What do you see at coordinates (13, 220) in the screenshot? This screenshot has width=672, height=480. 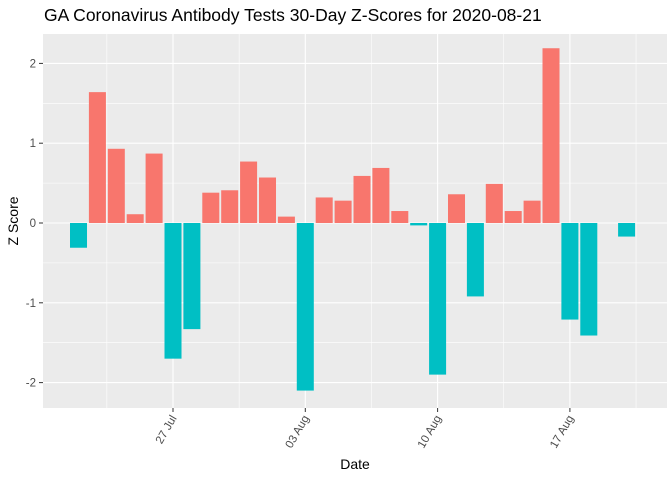 I see `y-axis-title: Z Score` at bounding box center [13, 220].